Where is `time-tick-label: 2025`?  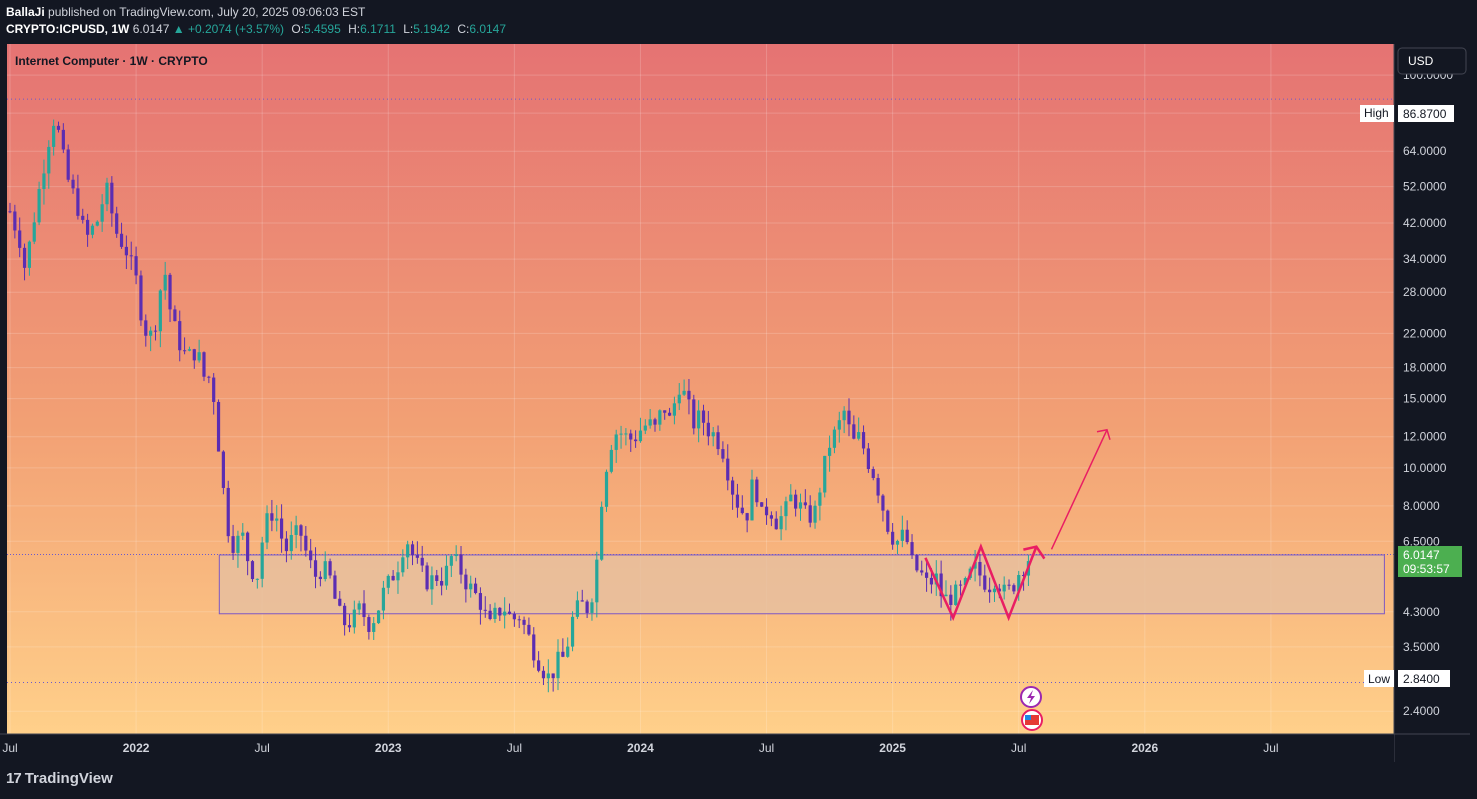 time-tick-label: 2025 is located at coordinates (892, 748).